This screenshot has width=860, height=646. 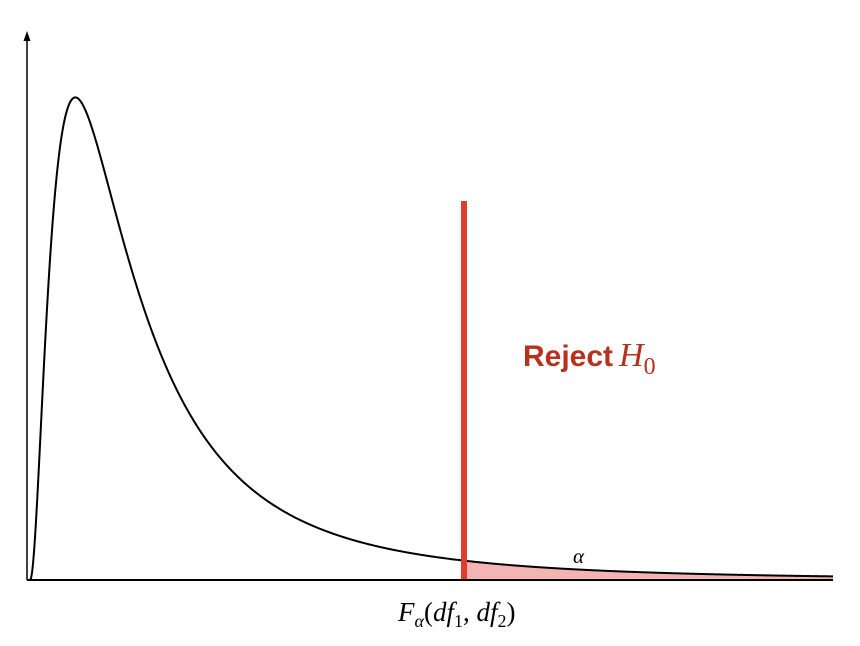 I want to click on f-subscript: α, so click(x=420, y=621).